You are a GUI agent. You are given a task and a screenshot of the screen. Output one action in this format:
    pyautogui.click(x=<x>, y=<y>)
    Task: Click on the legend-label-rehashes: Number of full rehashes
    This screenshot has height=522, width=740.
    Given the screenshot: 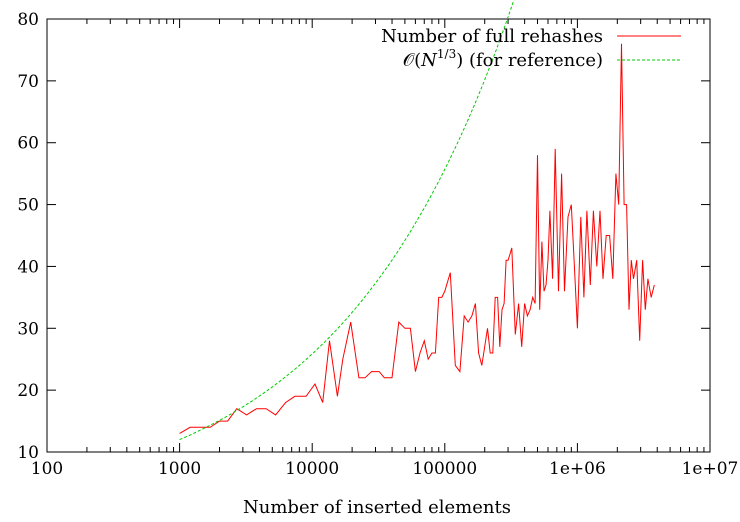 What is the action you would take?
    pyautogui.click(x=492, y=36)
    